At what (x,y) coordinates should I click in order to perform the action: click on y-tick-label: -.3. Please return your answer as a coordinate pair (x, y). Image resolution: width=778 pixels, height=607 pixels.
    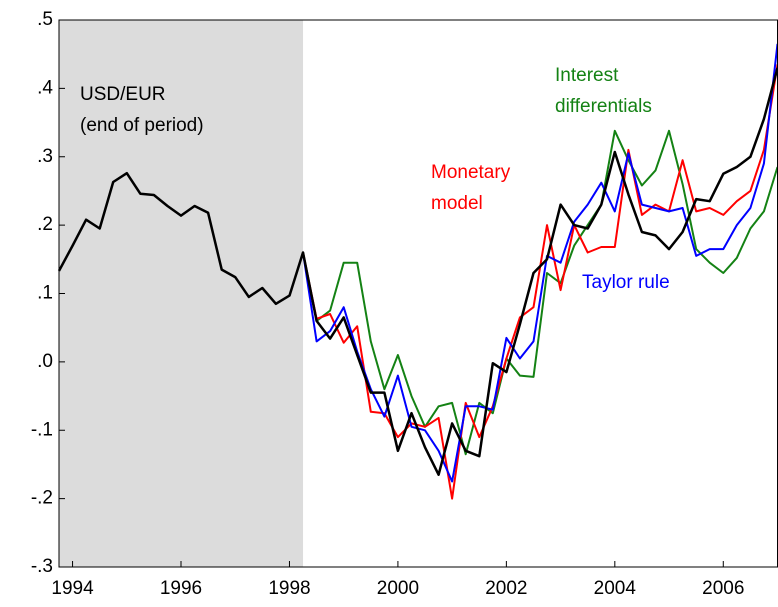
    Looking at the image, I should click on (42, 566).